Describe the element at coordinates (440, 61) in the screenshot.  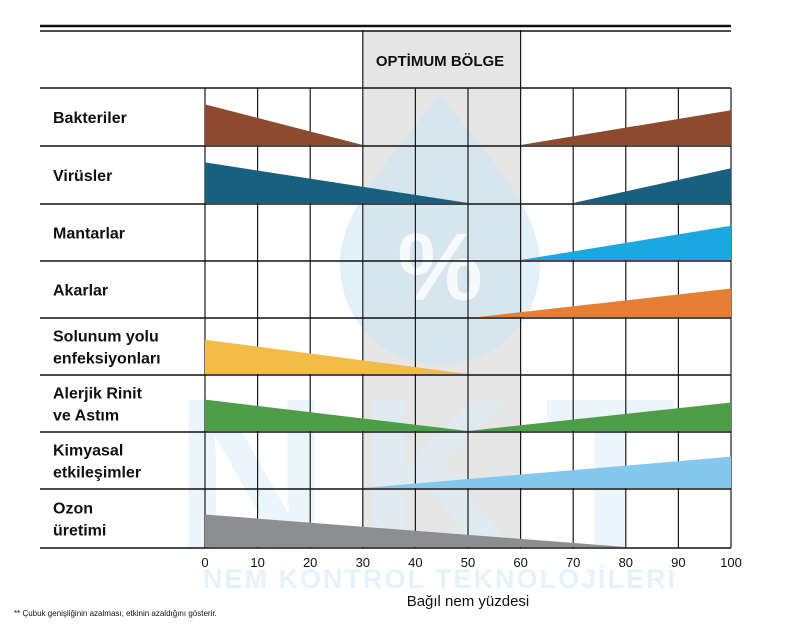
I see `optimum-zone-label: OPTİMUM BÖLGE` at that location.